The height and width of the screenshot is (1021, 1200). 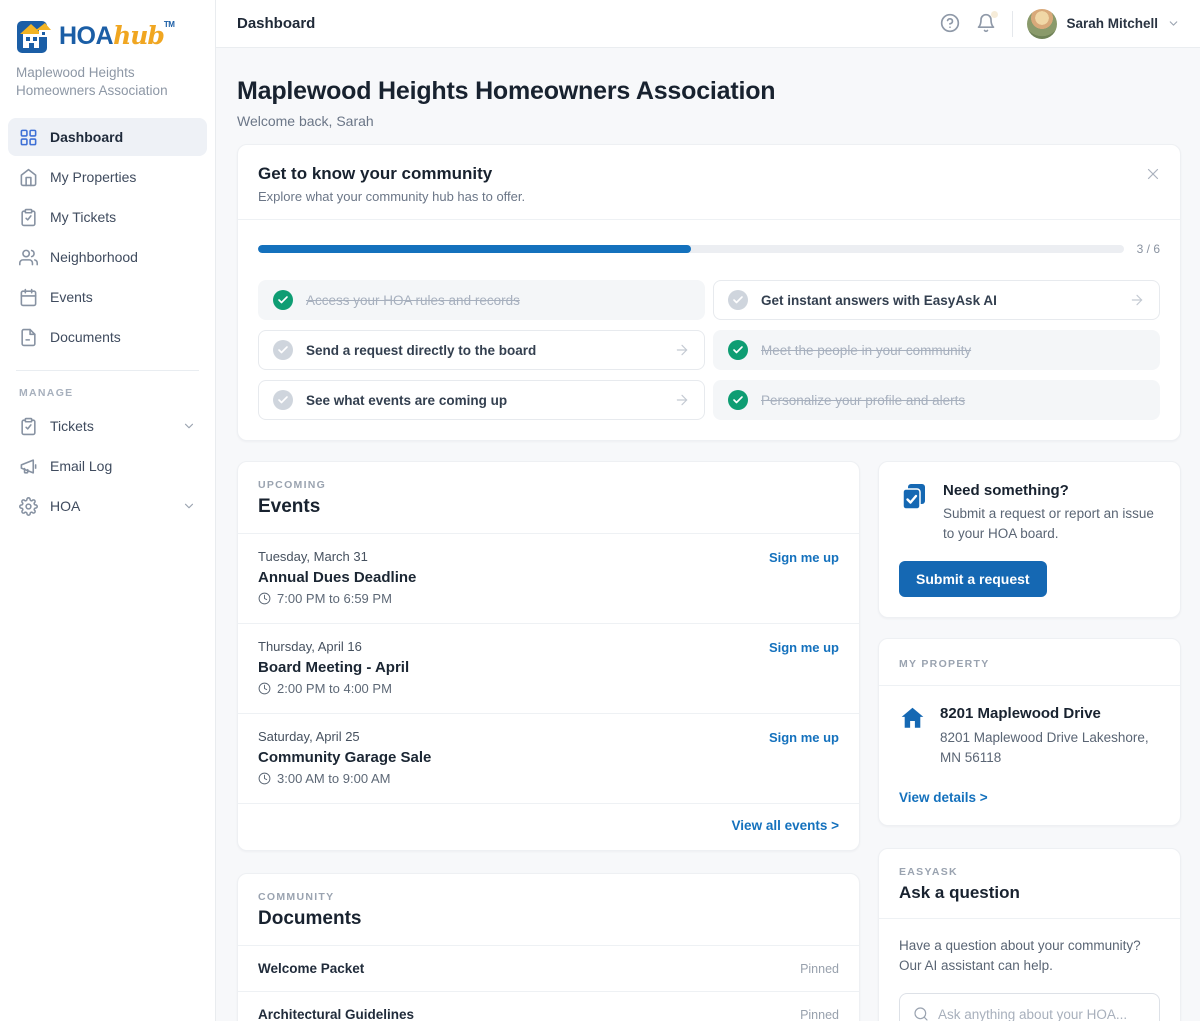 What do you see at coordinates (866, 350) in the screenshot?
I see `task-label: Meet the people in your community` at bounding box center [866, 350].